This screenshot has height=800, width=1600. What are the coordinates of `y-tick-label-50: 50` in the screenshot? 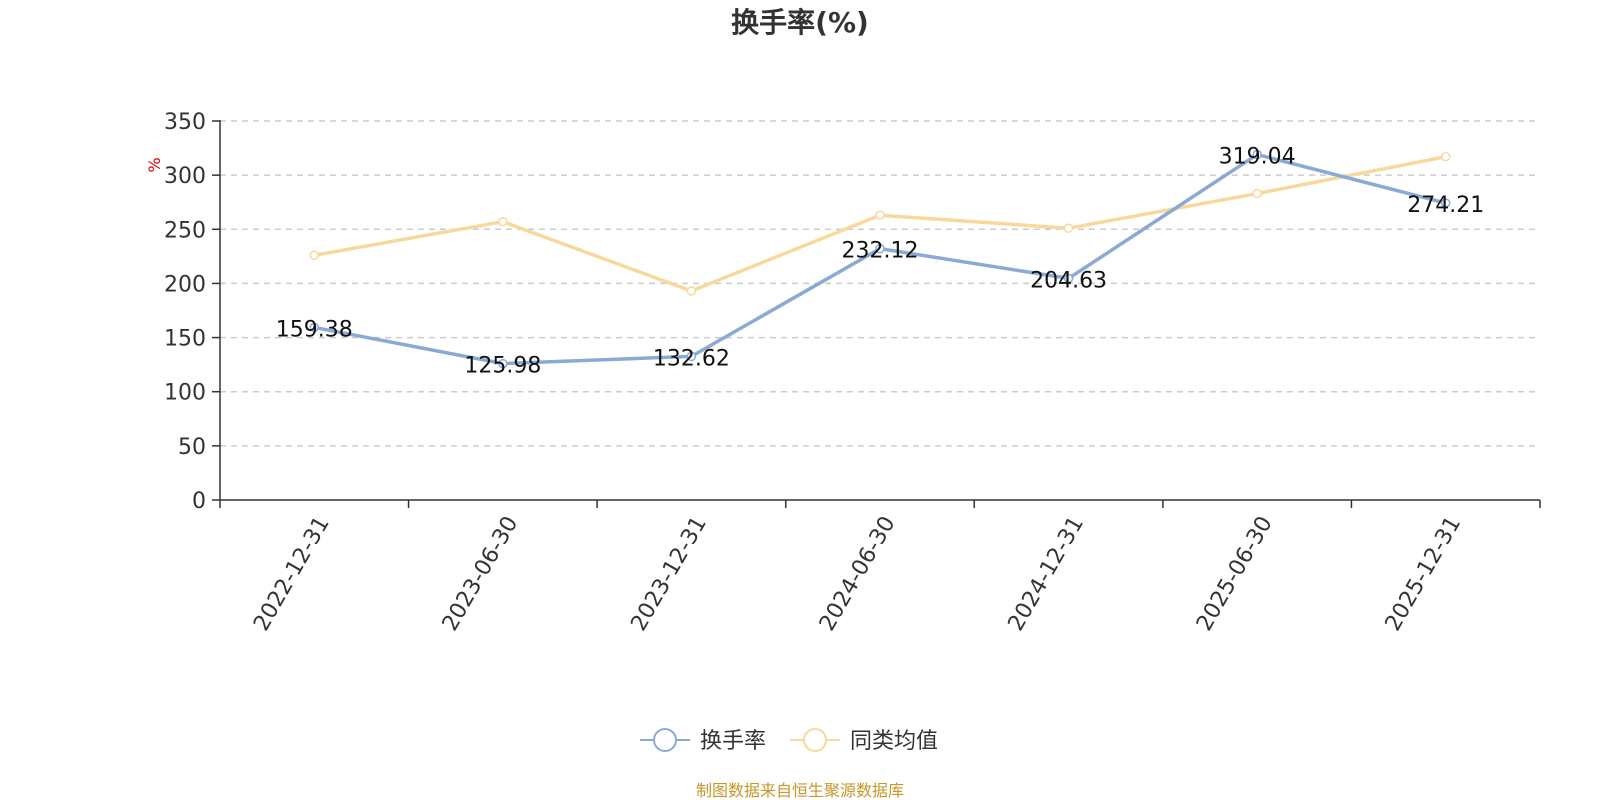 It's located at (192, 447).